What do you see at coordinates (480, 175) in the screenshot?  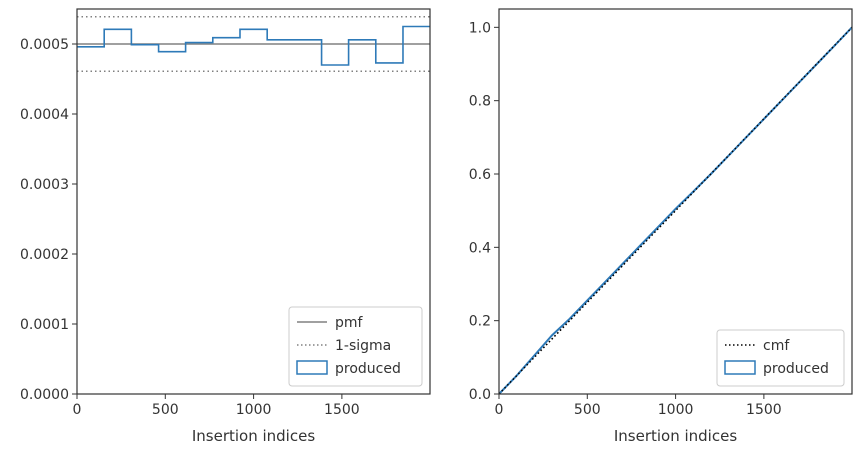 I see `y-tick-label: 0.6` at bounding box center [480, 175].